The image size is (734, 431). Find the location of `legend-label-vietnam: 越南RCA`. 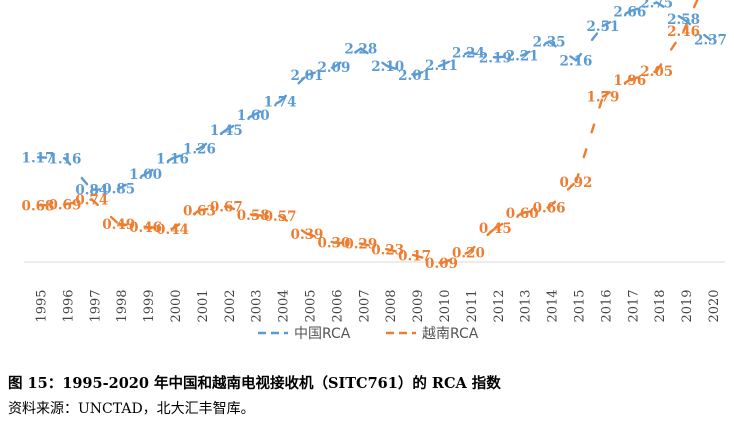

legend-label-vietnam: 越南RCA is located at coordinates (450, 334).